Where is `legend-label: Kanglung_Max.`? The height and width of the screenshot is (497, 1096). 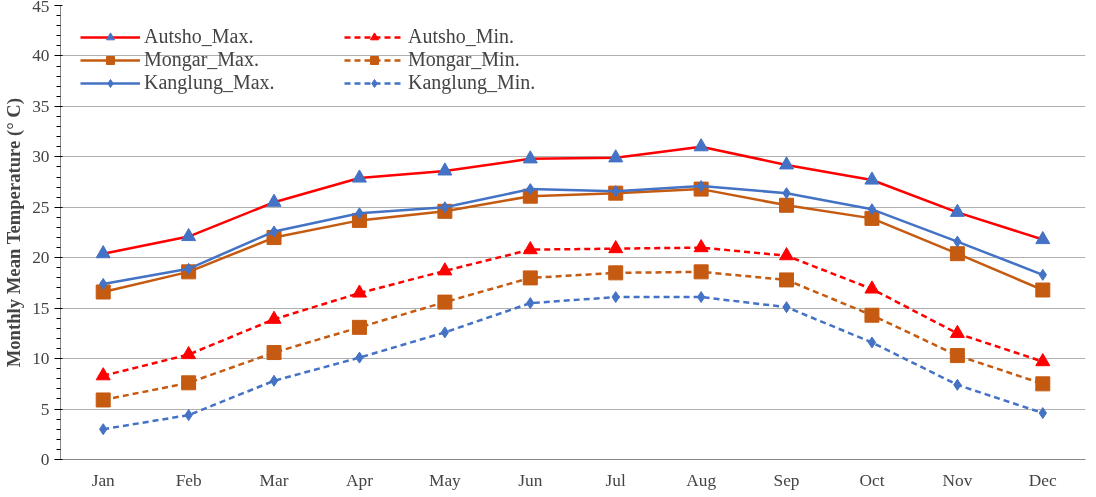 legend-label: Kanglung_Max. is located at coordinates (210, 82).